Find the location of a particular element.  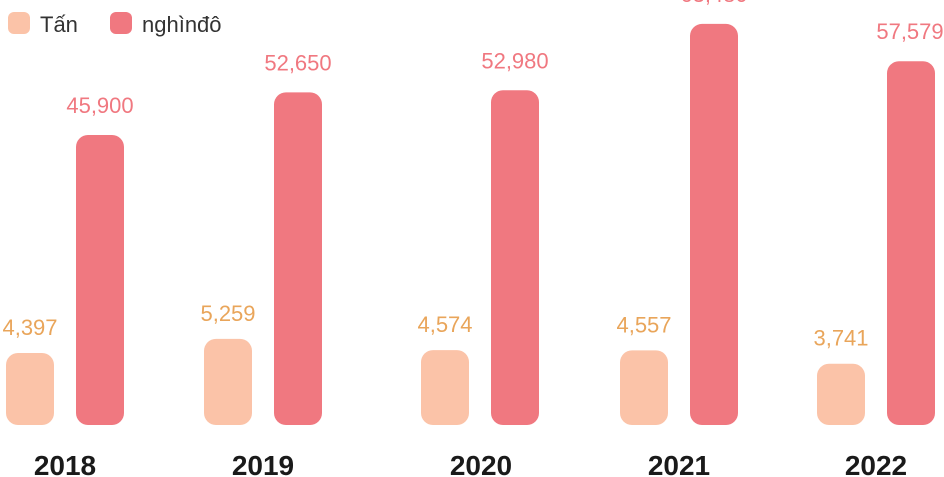

bar-tan-2019 is located at coordinates (228, 381).